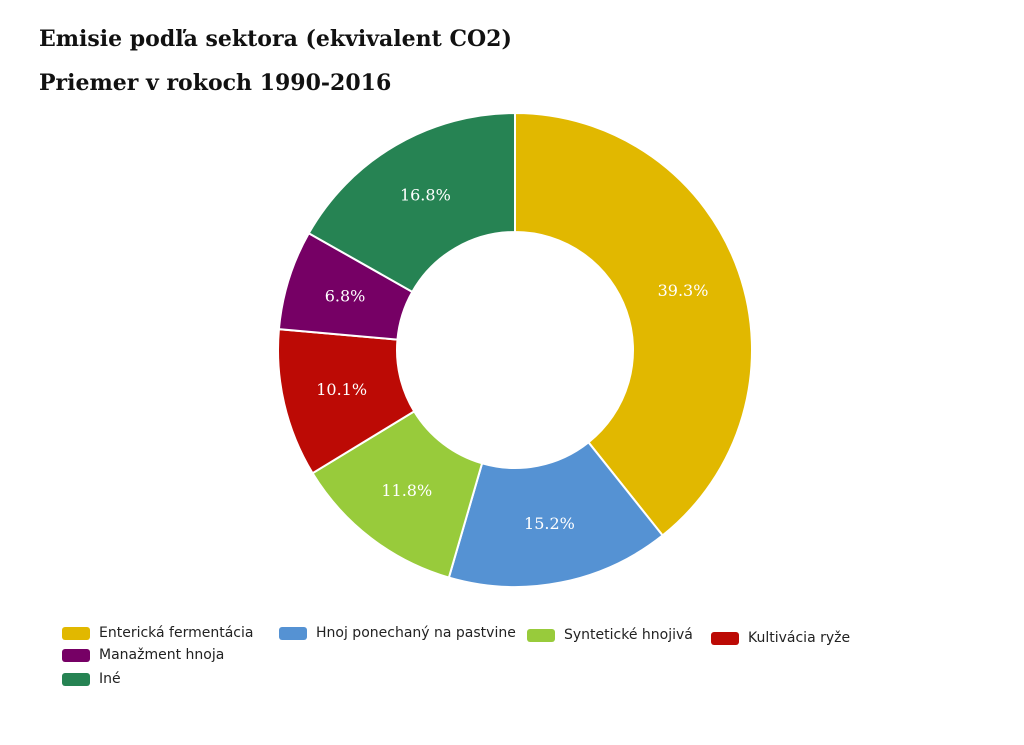  I want to click on chart-title: Emisie podľa sektora (ekvivalent CO2), so click(275, 39).